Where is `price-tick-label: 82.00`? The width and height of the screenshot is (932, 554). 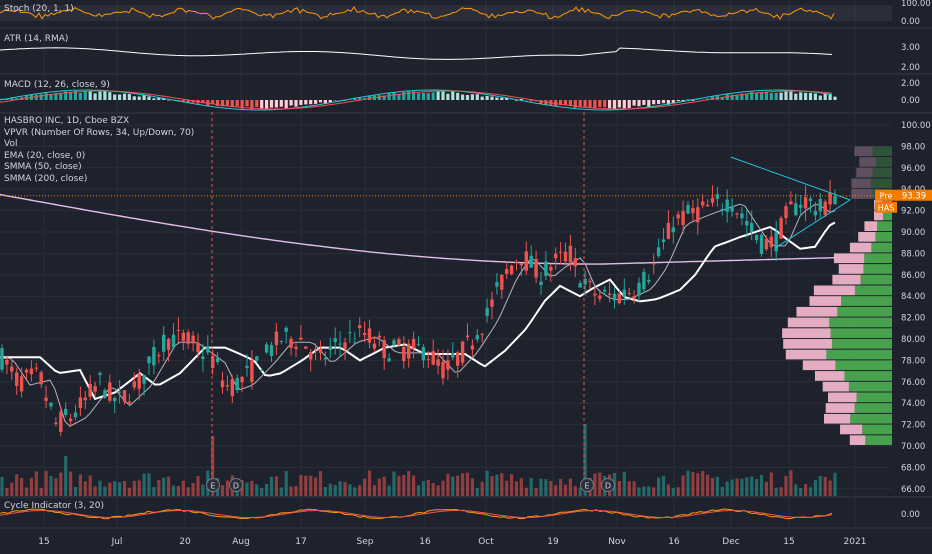 price-tick-label: 82.00 is located at coordinates (913, 319).